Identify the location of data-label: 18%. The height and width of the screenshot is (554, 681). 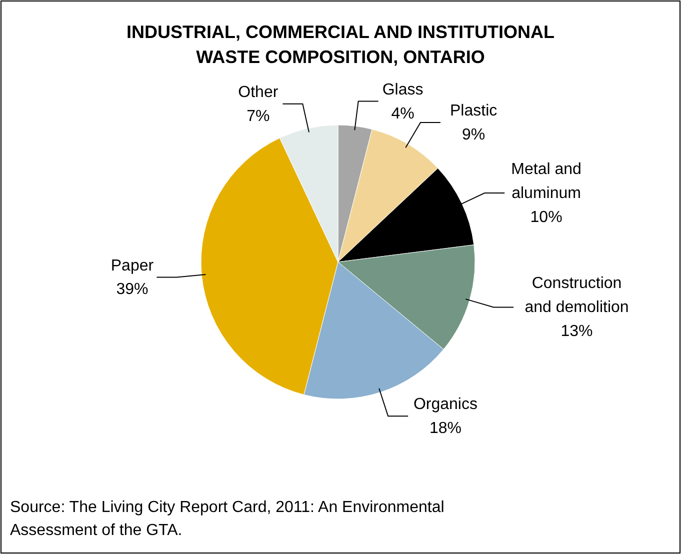
(445, 429).